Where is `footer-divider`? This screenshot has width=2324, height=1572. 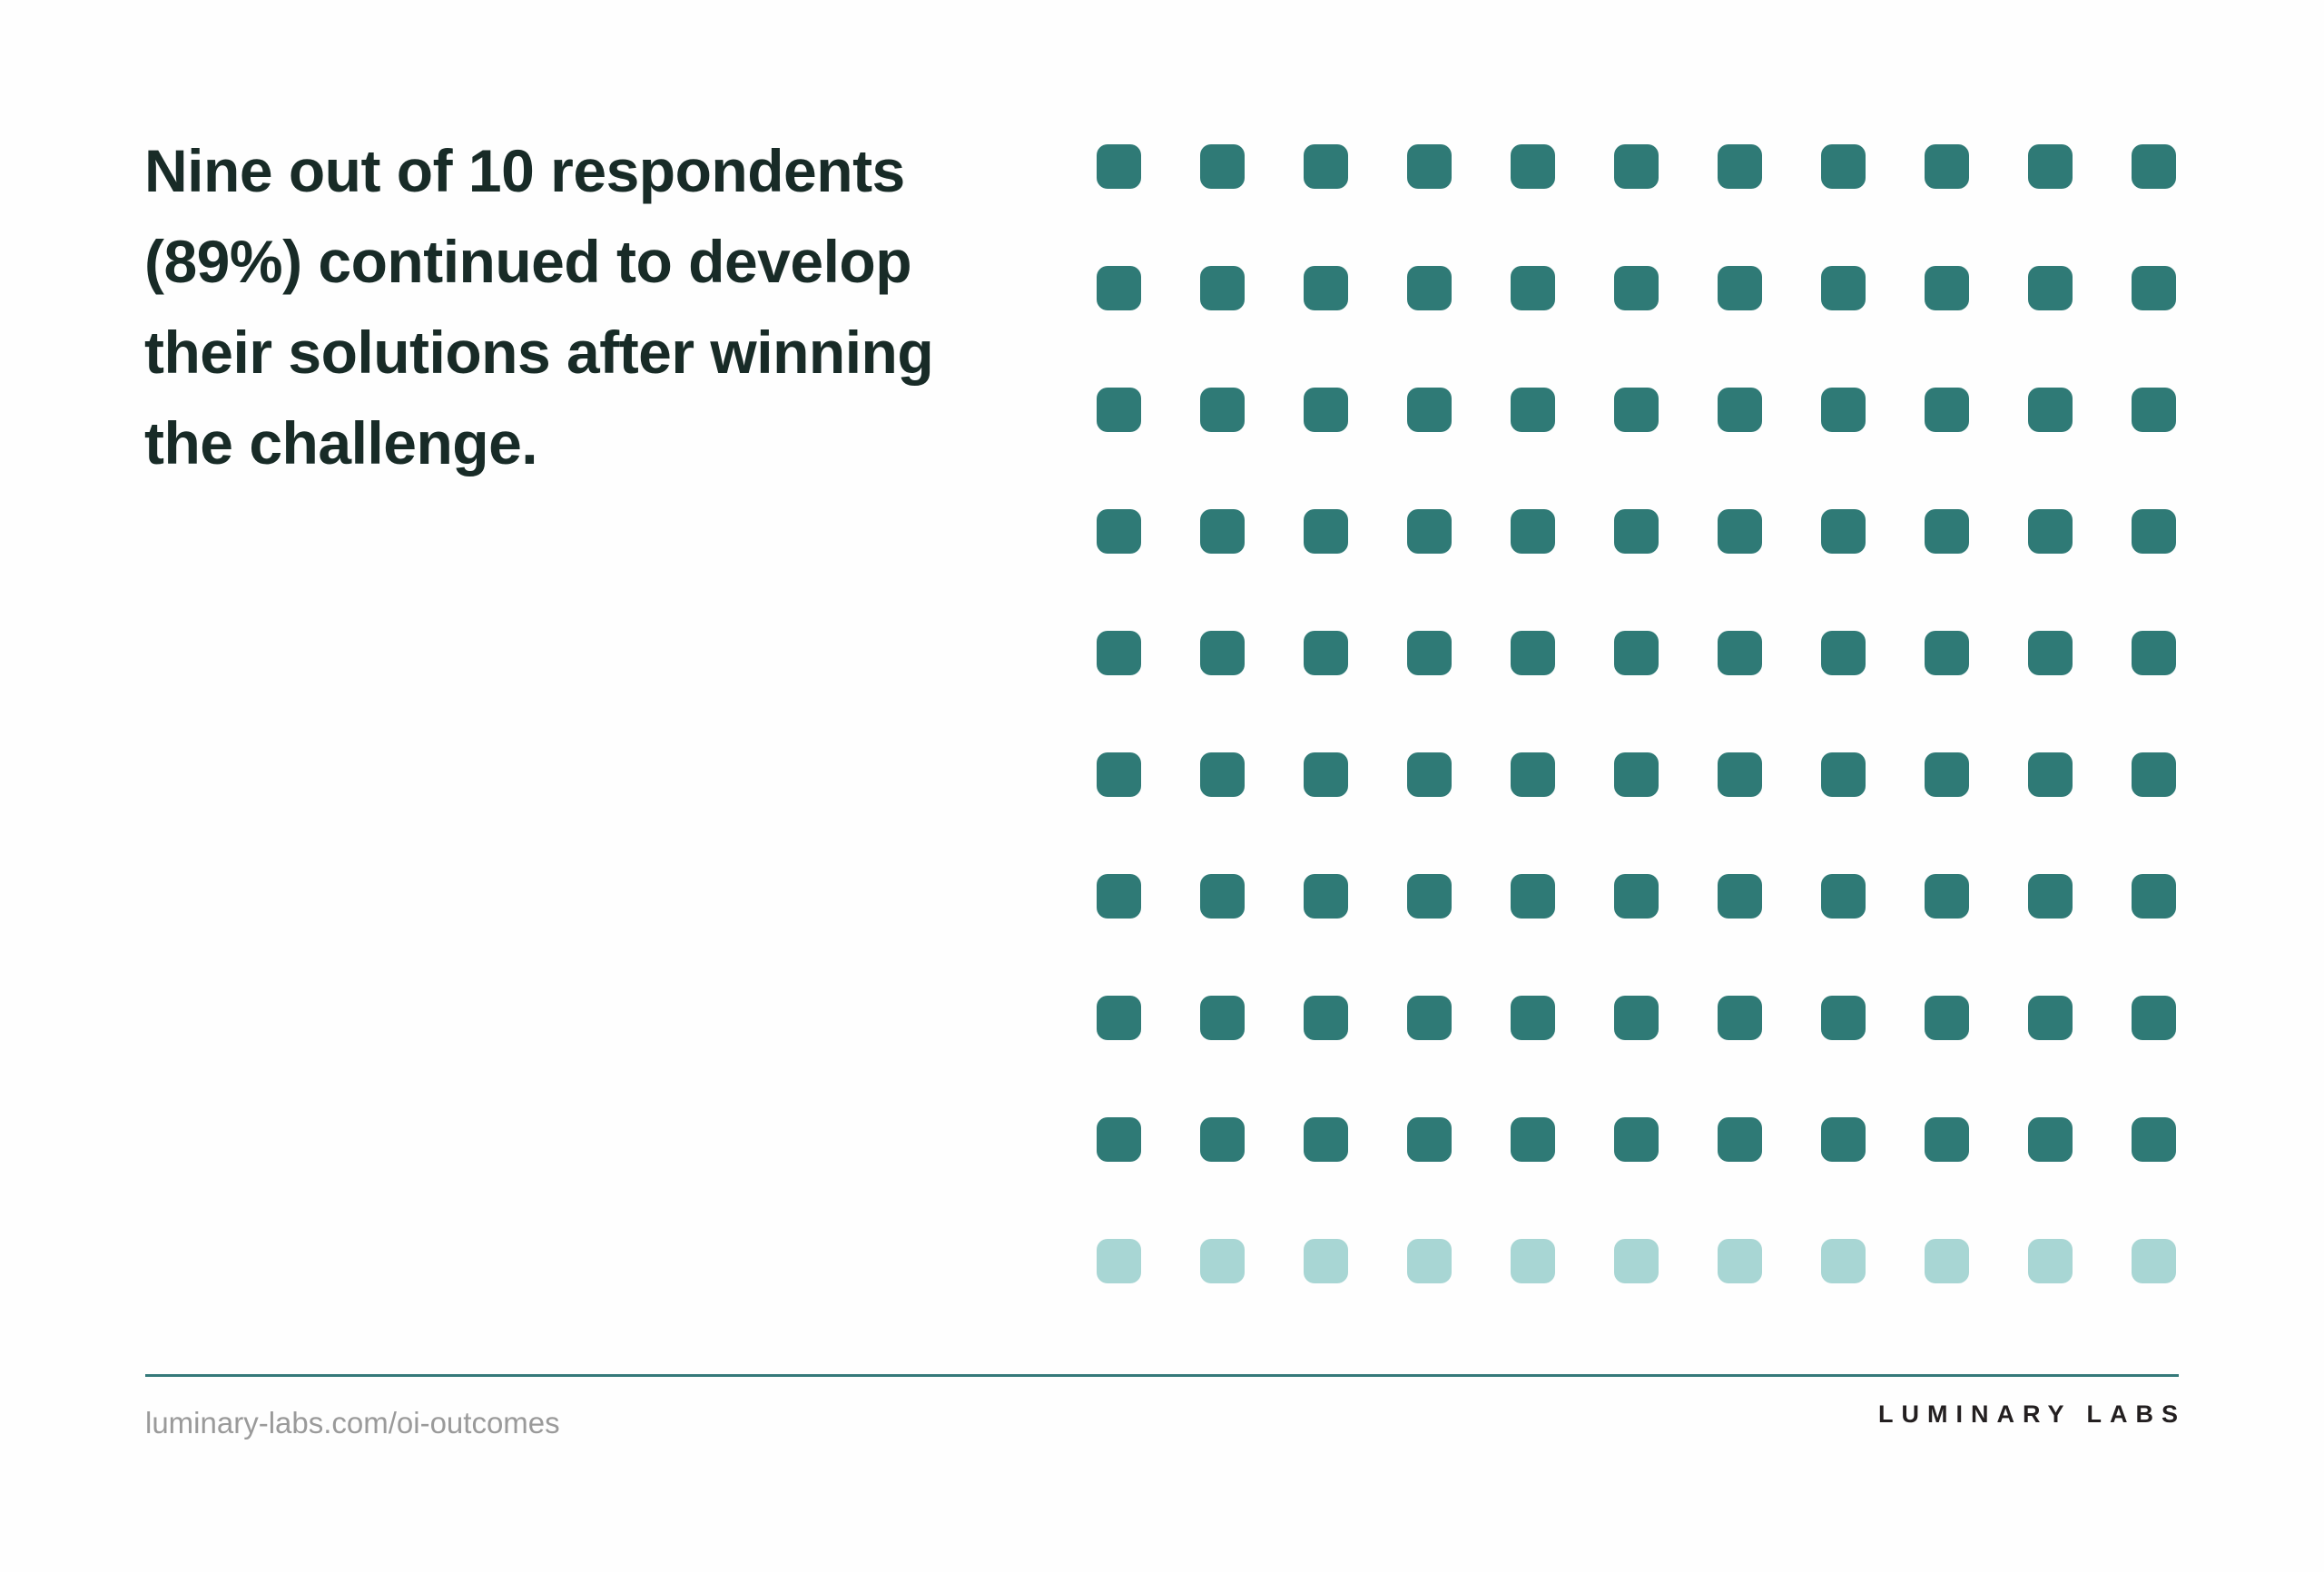 footer-divider is located at coordinates (1162, 1375).